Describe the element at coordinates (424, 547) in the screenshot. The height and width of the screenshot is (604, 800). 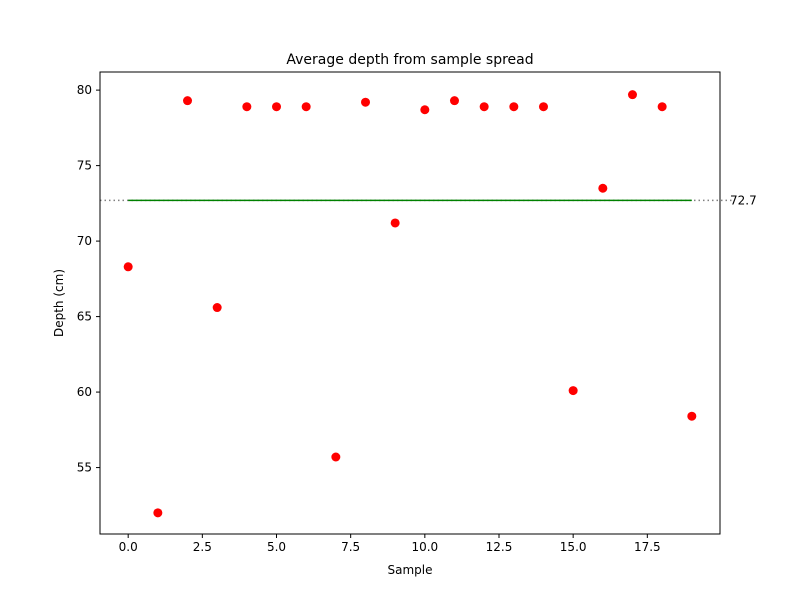
I see `x-tick-label: 10.0` at that location.